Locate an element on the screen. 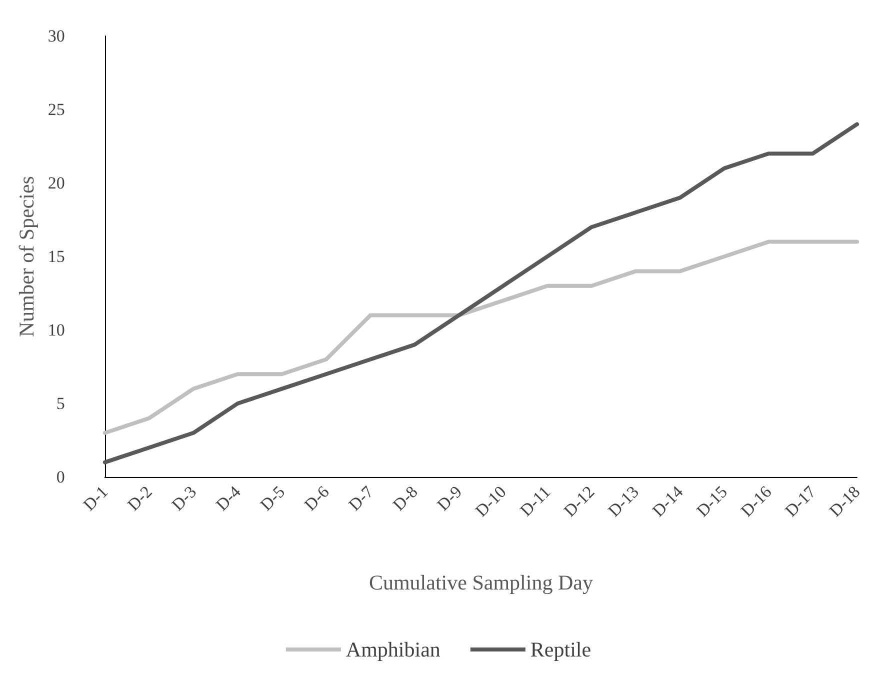 Image resolution: width=877 pixels, height=675 pixels. y-tick-label: 0 is located at coordinates (60, 477).